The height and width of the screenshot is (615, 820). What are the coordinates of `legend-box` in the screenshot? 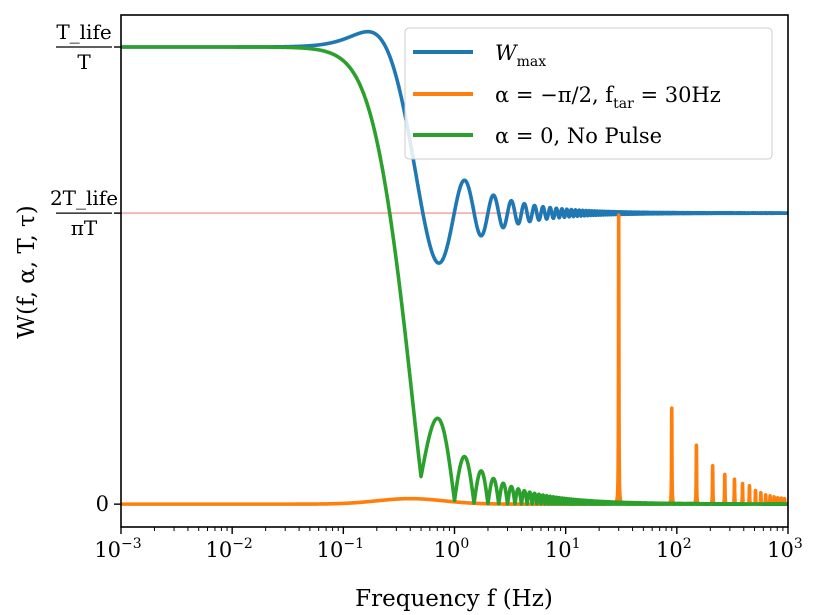 It's located at (588, 93).